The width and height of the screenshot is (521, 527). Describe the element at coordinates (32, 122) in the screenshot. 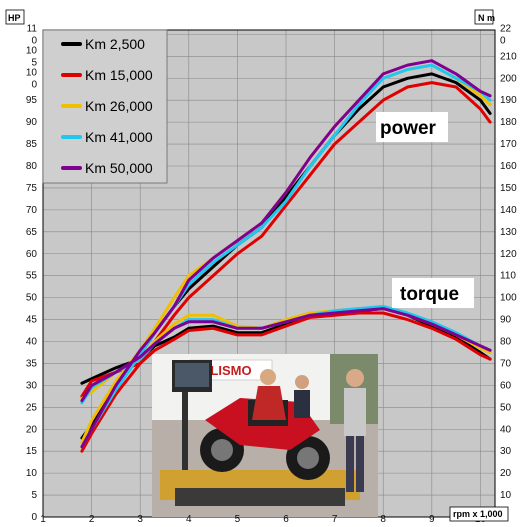

I see `left-tick-label: 90` at that location.